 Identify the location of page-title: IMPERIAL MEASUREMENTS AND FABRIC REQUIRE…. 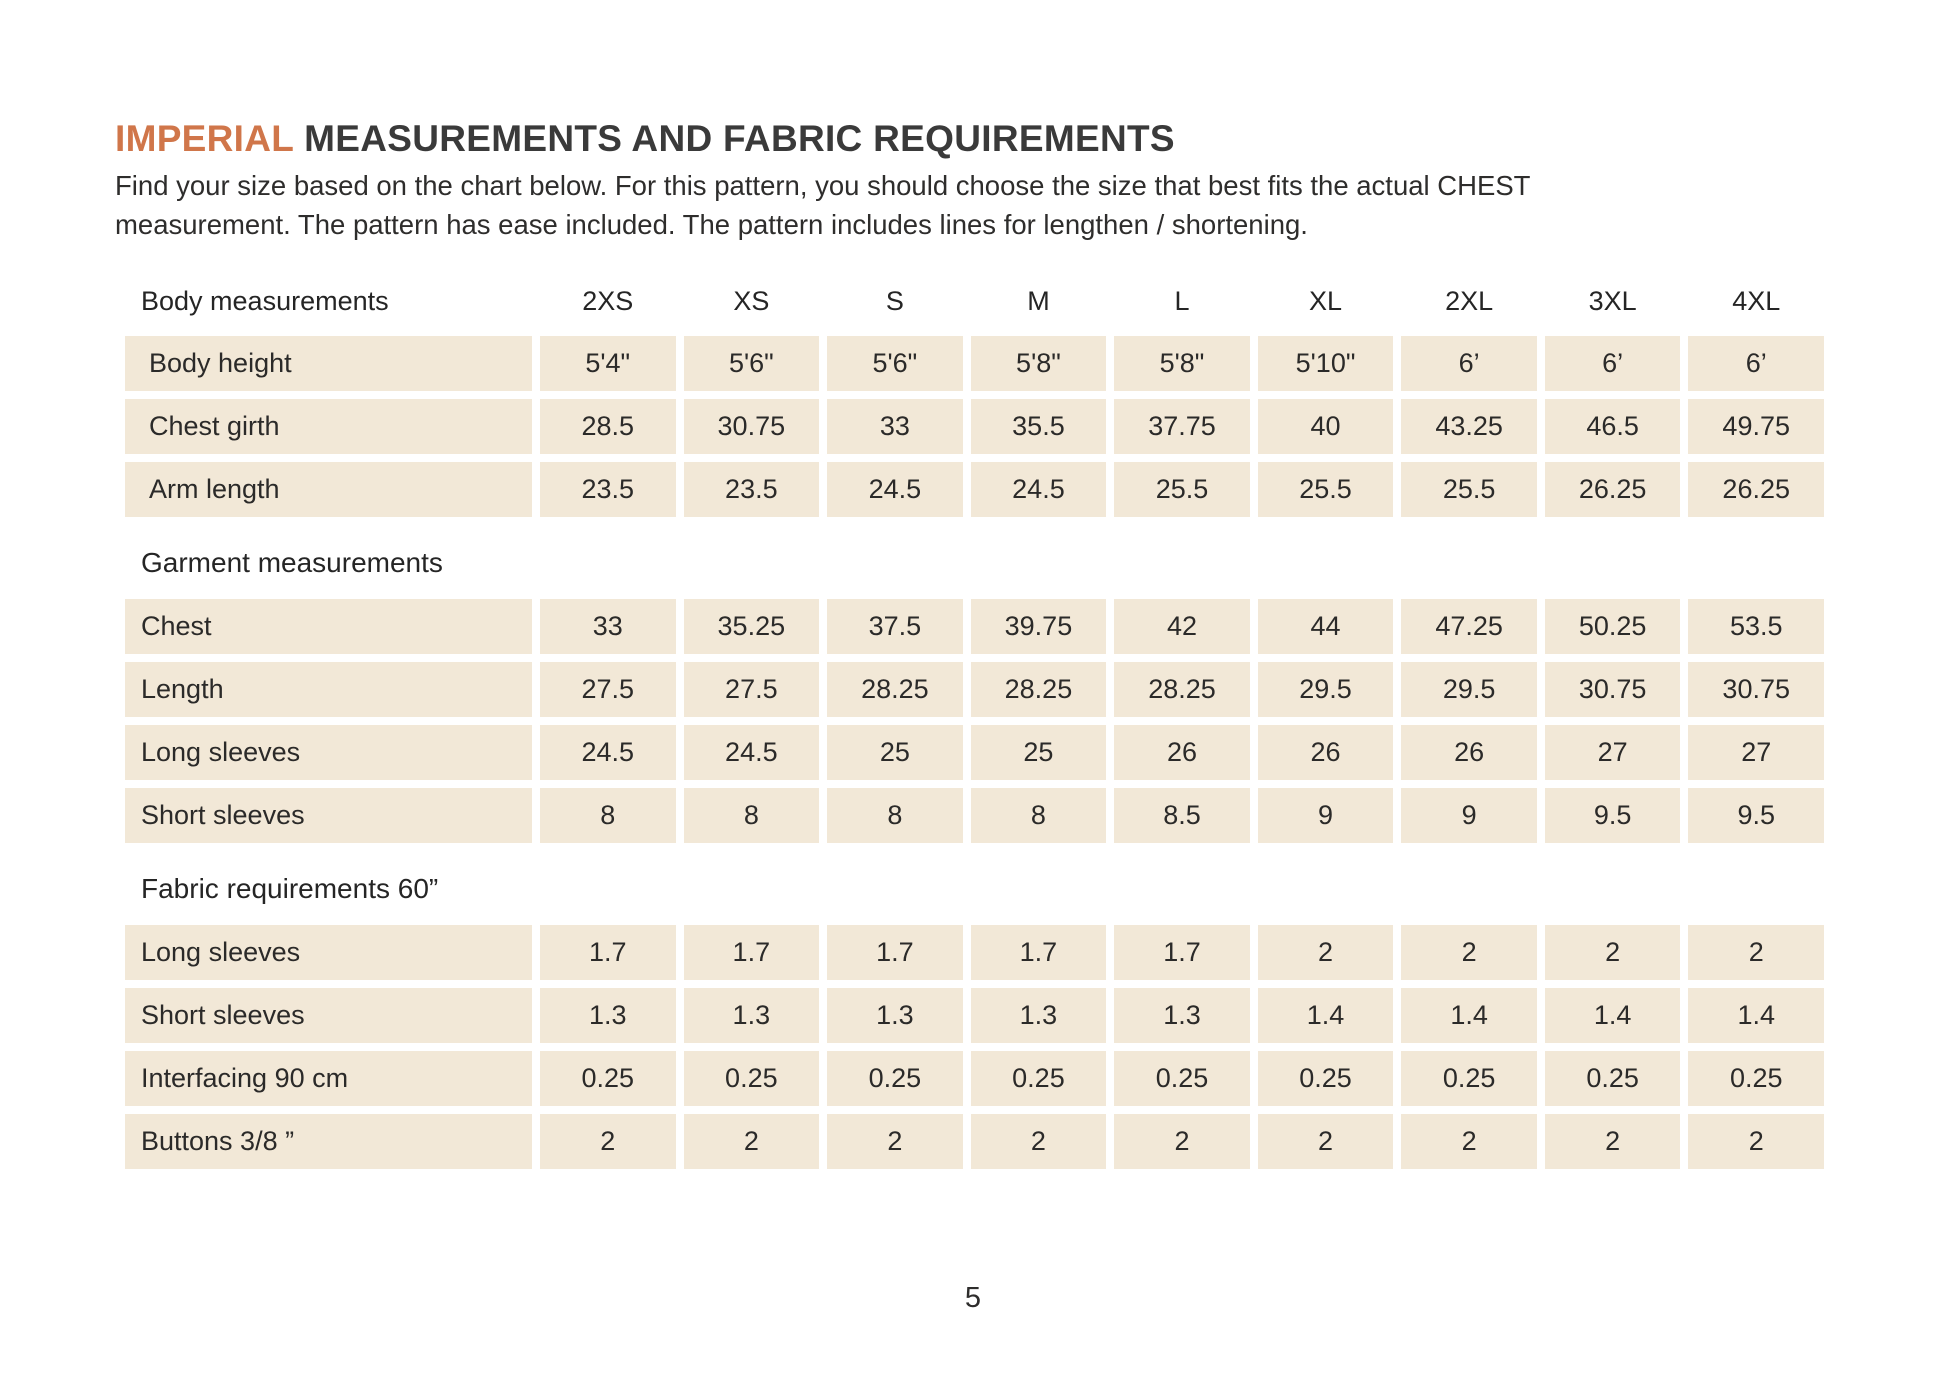
(971, 139).